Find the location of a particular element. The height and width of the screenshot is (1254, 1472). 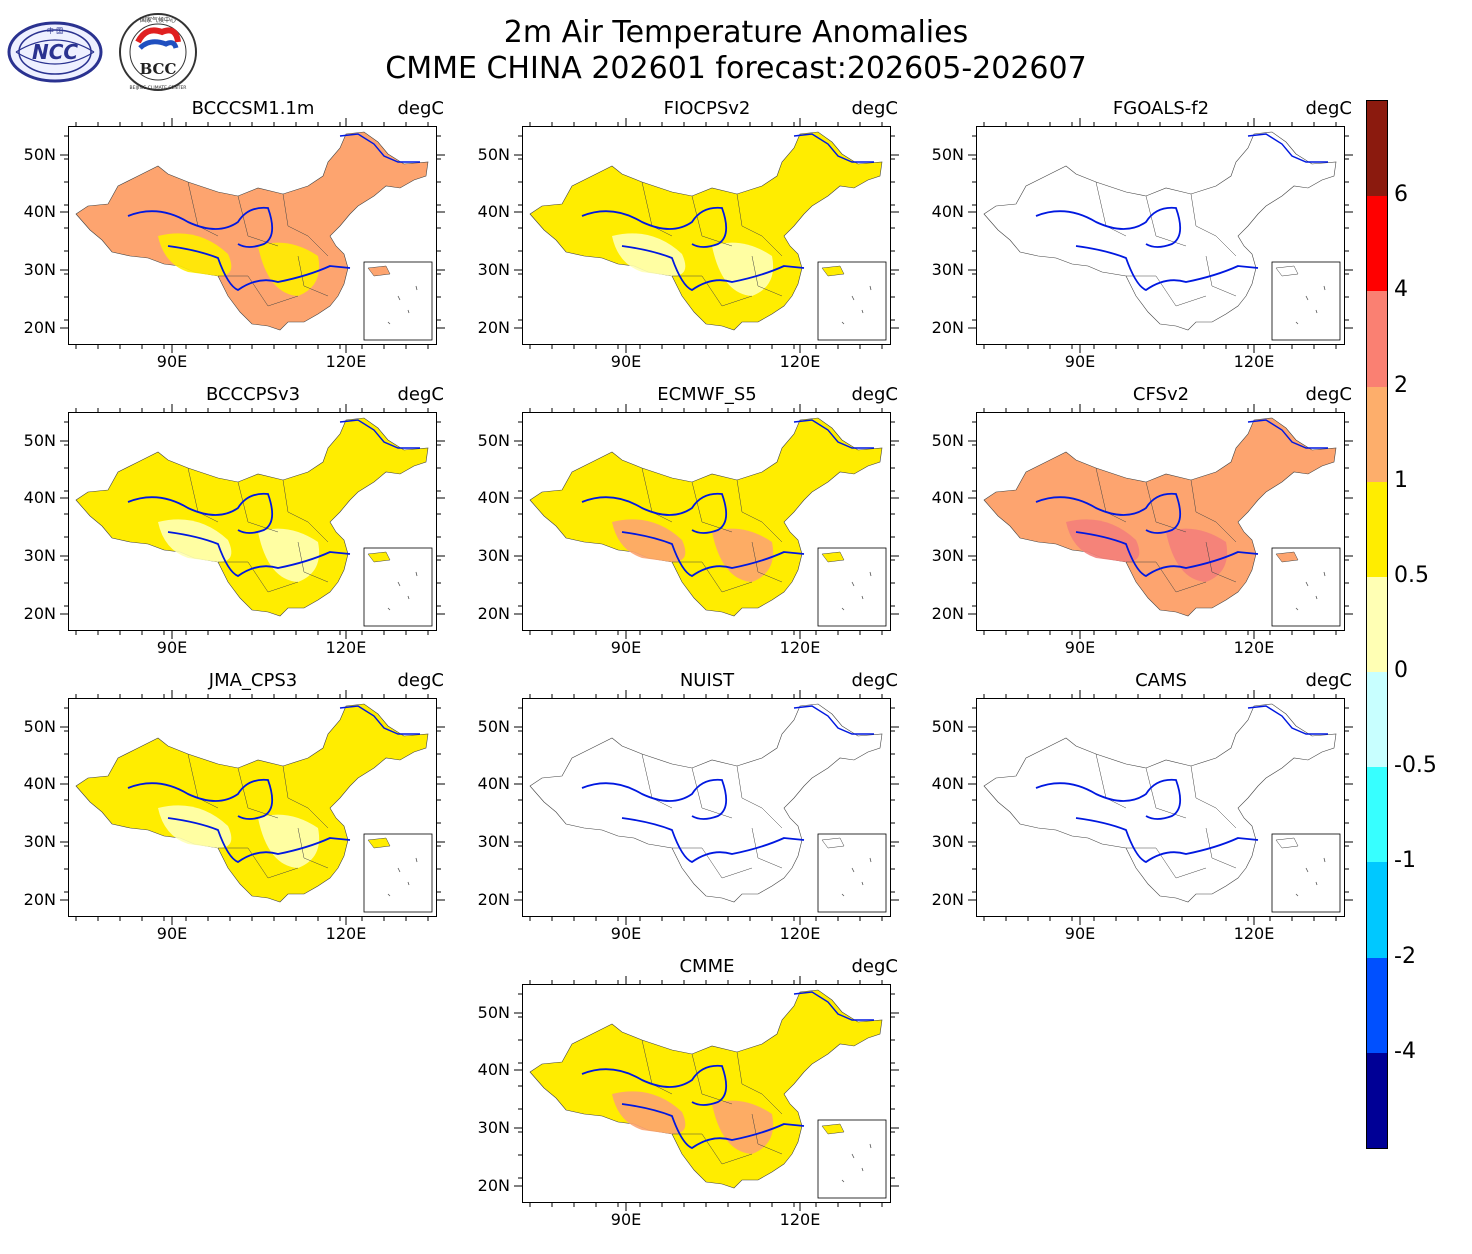

panel-fiocpsv2: FIOCPSv2 degC 50N 40N 30N 20N 90E 120E is located at coordinates (688, 247).